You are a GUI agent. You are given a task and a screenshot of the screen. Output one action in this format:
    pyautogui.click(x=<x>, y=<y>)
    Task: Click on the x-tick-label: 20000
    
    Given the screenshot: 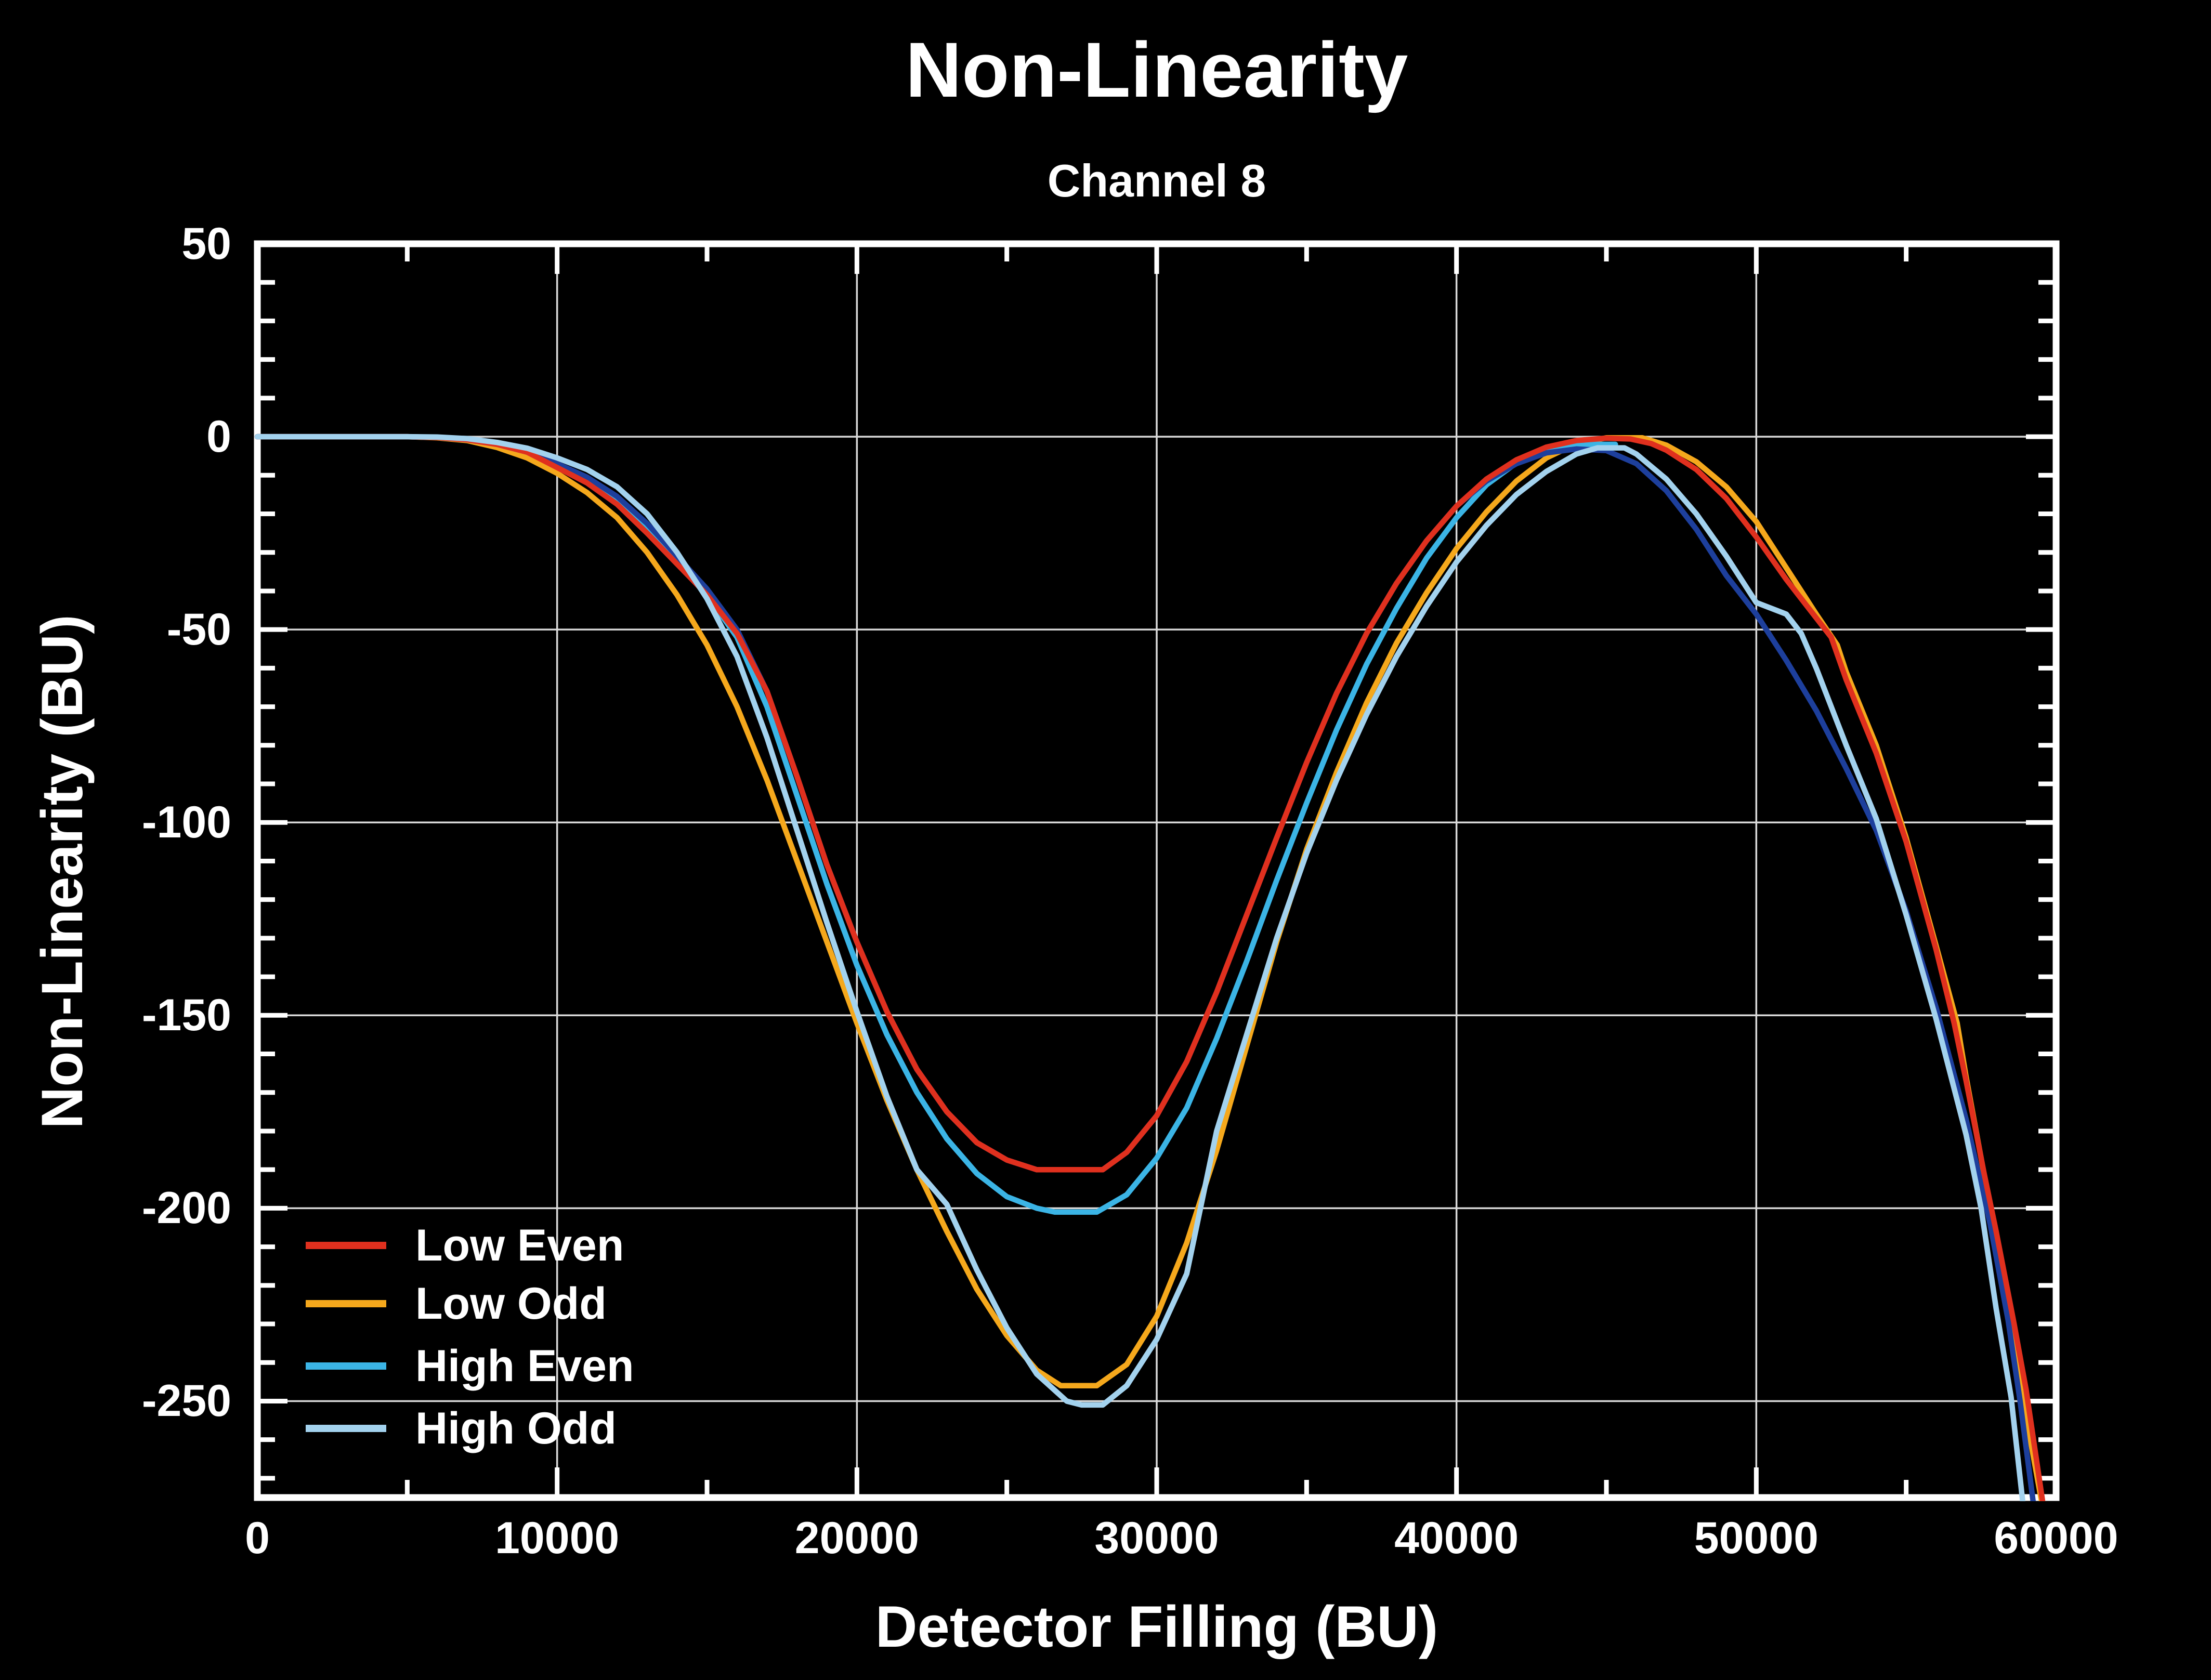 What is the action you would take?
    pyautogui.click(x=856, y=1538)
    